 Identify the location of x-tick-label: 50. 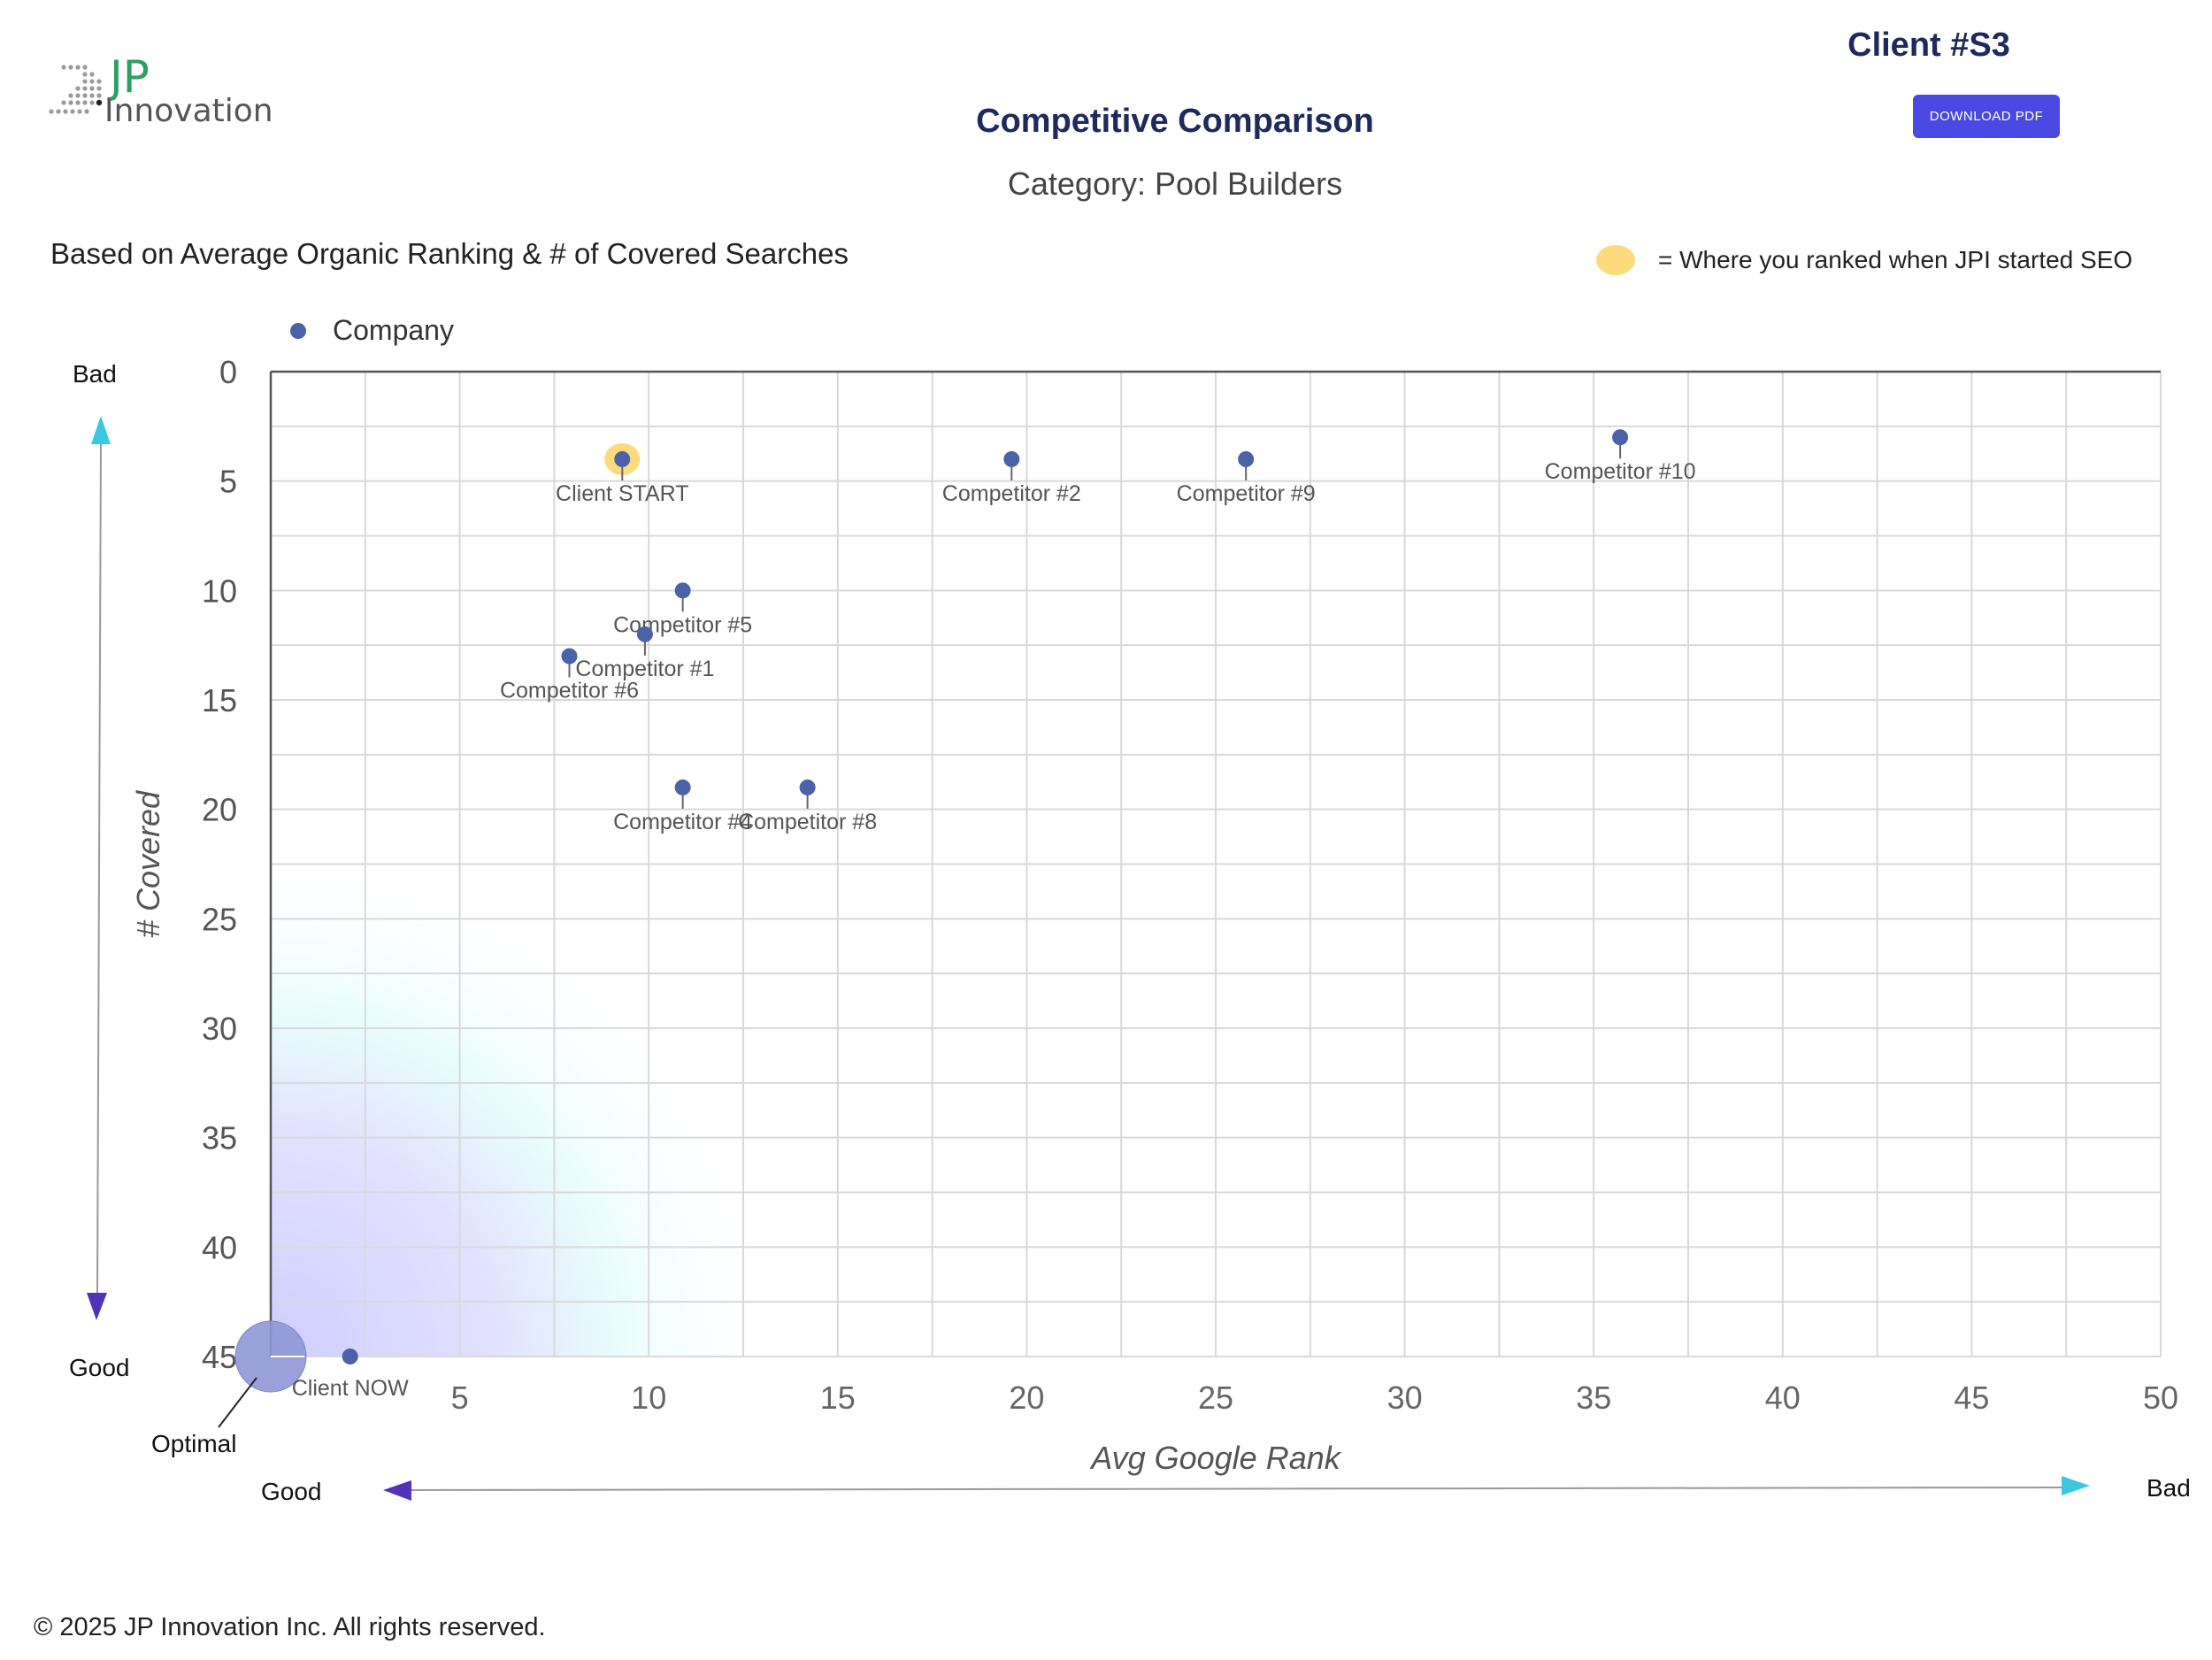
(2161, 1397).